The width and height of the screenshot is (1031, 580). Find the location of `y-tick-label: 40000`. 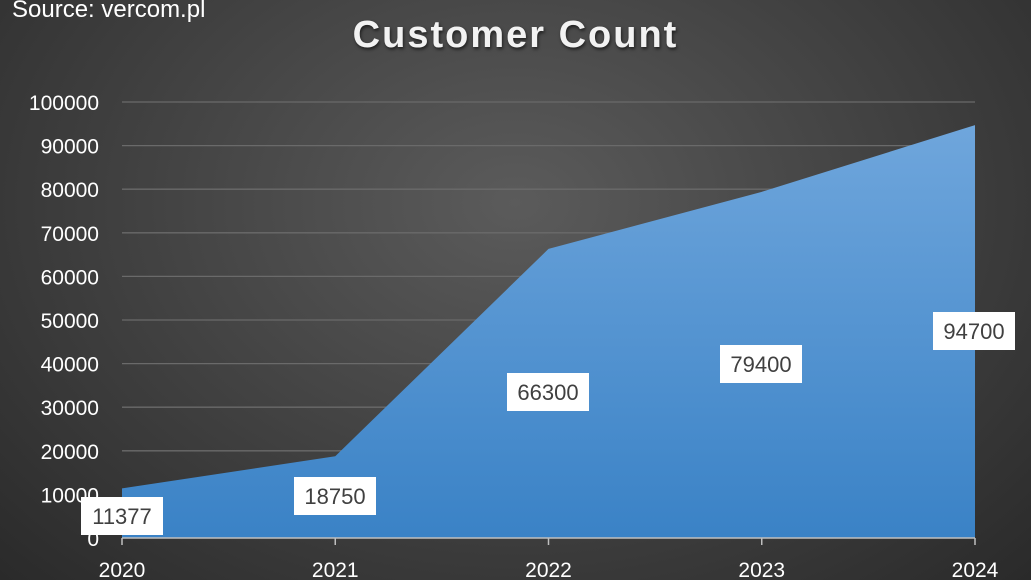

y-tick-label: 40000 is located at coordinates (70, 365).